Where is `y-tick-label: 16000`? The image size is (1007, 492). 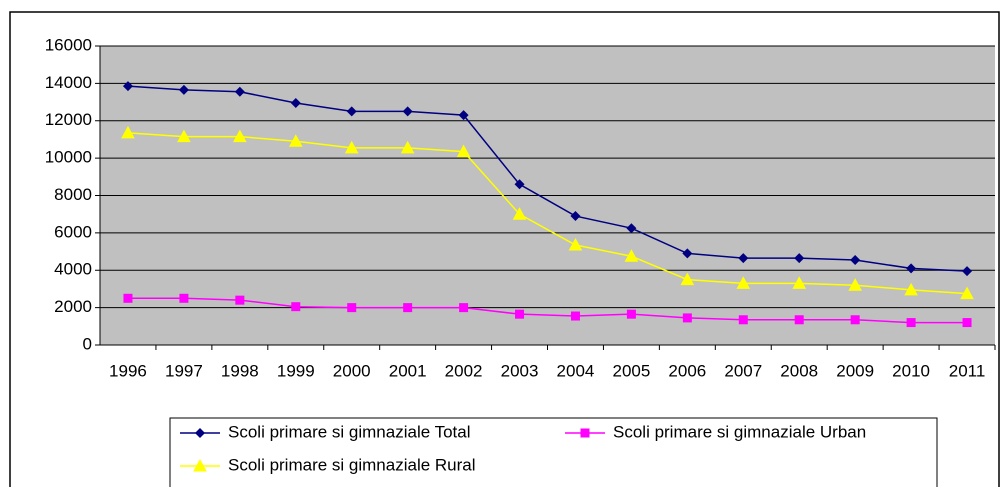 y-tick-label: 16000 is located at coordinates (68, 44).